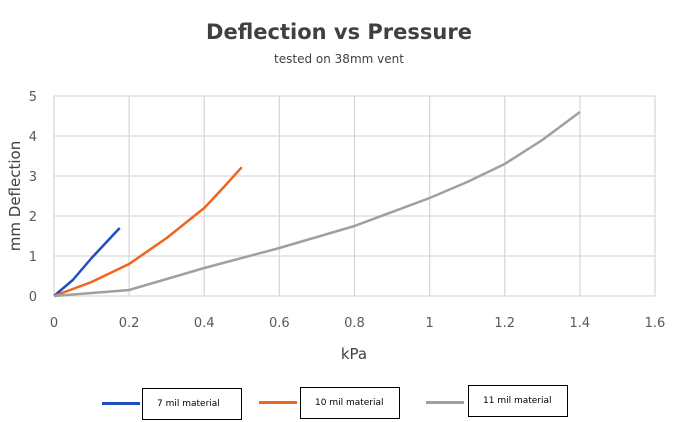 Image resolution: width=678 pixels, height=422 pixels. What do you see at coordinates (33, 137) in the screenshot?
I see `y-tick-label: 4` at bounding box center [33, 137].